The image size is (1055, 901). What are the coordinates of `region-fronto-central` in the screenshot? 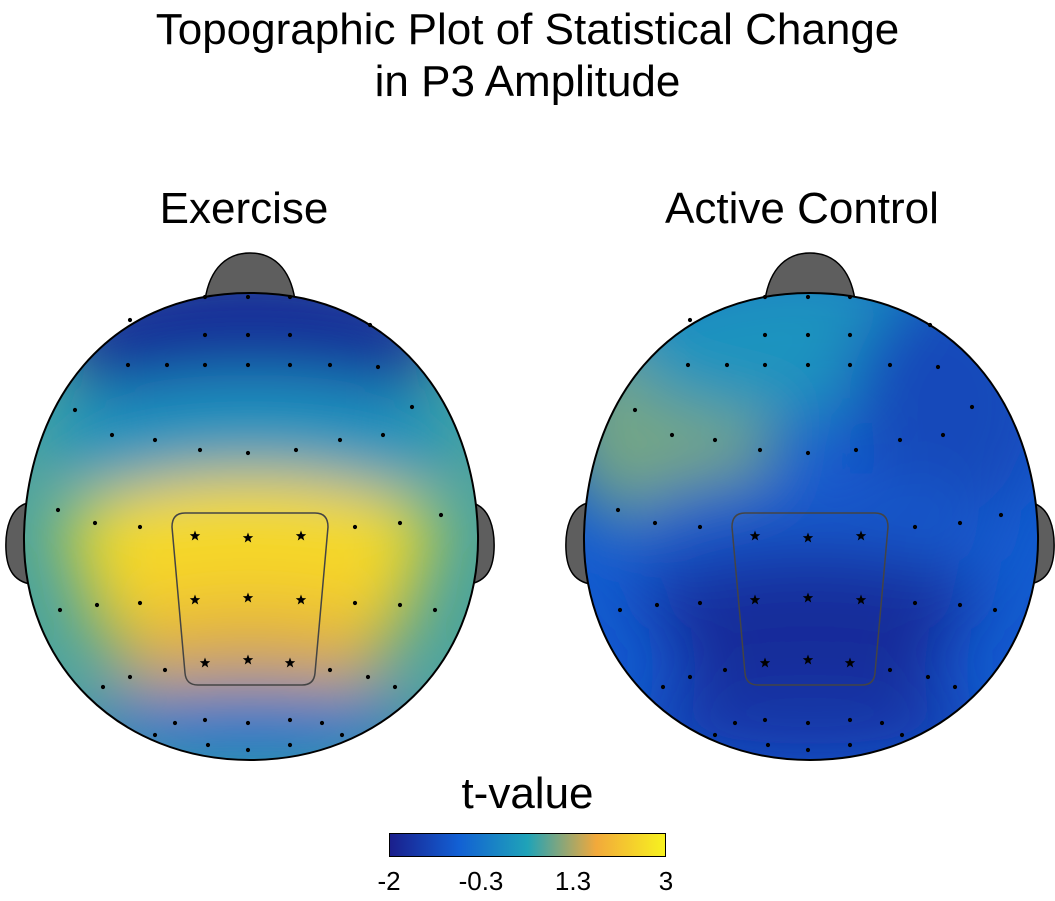 It's located at (250, 435).